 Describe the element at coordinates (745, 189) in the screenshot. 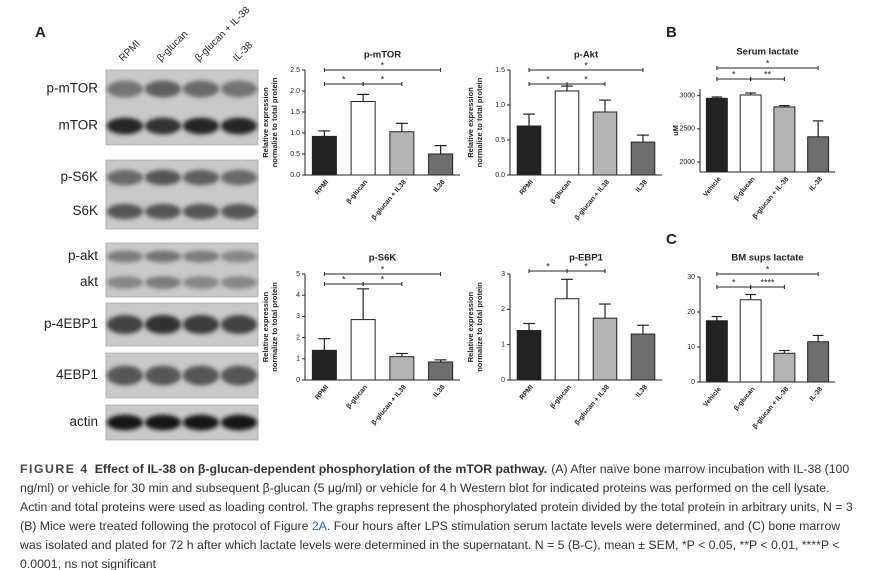

I see `x-tick-label: β-glucan` at that location.